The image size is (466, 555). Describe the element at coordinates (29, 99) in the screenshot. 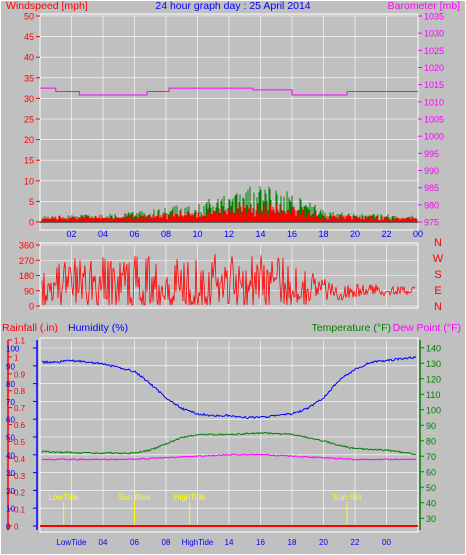

I see `wind-tick-label: 30` at that location.